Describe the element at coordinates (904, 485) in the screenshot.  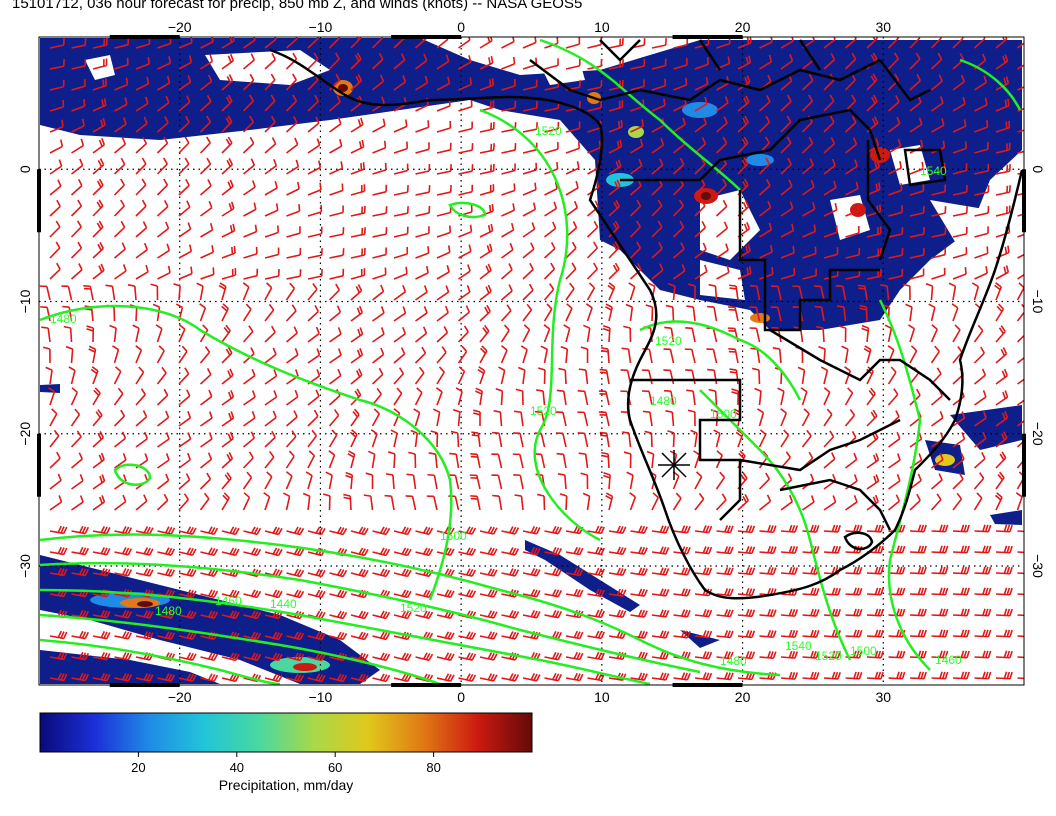
I see `contour-line` at that location.